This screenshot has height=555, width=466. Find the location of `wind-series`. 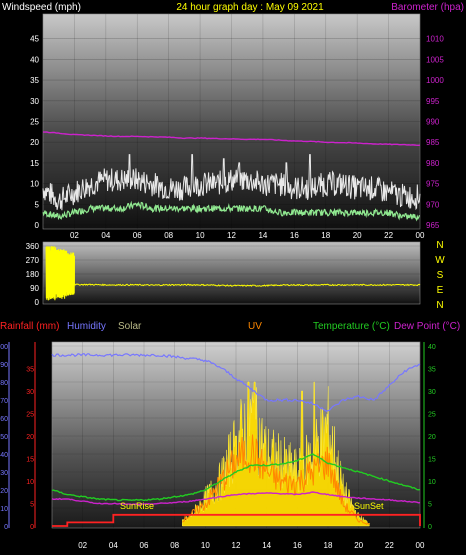

wind-series is located at coordinates (231, 176).